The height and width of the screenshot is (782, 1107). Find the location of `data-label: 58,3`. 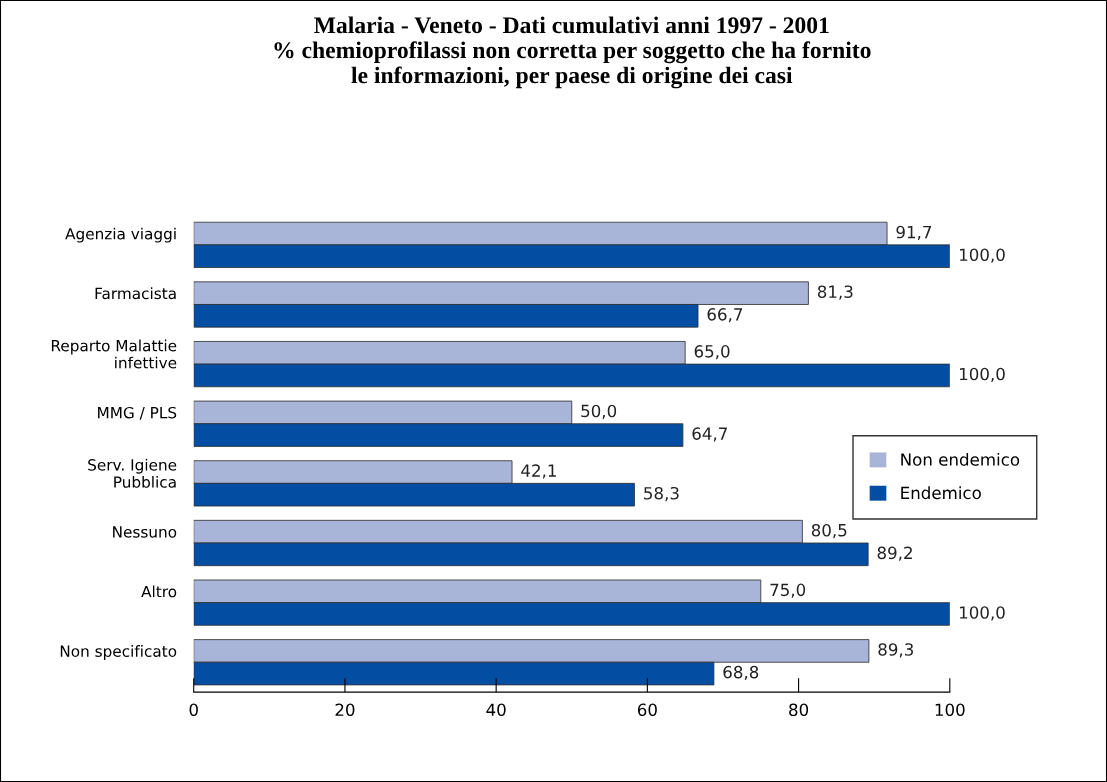

data-label: 58,3 is located at coordinates (661, 494).